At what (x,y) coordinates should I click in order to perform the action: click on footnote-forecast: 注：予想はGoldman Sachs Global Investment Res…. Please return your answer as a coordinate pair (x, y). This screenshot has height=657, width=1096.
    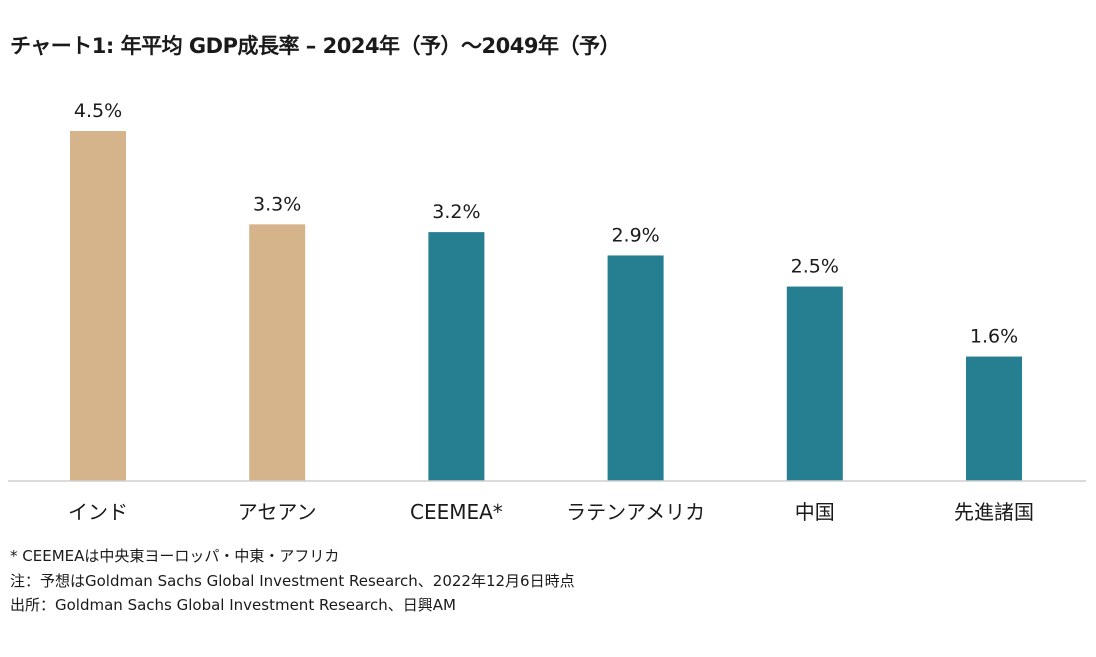
    Looking at the image, I should click on (292, 580).